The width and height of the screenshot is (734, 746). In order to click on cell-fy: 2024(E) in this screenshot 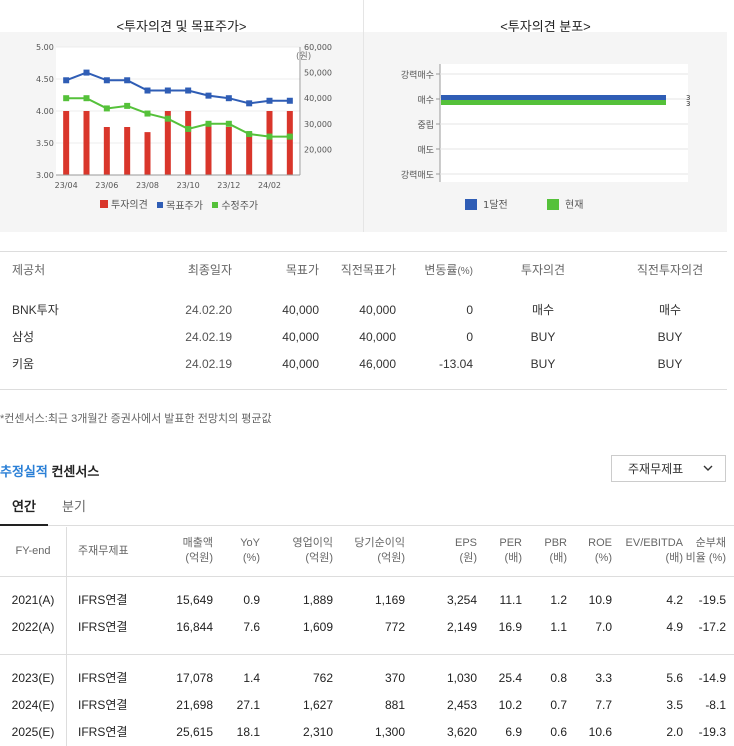, I will do `click(33, 704)`.